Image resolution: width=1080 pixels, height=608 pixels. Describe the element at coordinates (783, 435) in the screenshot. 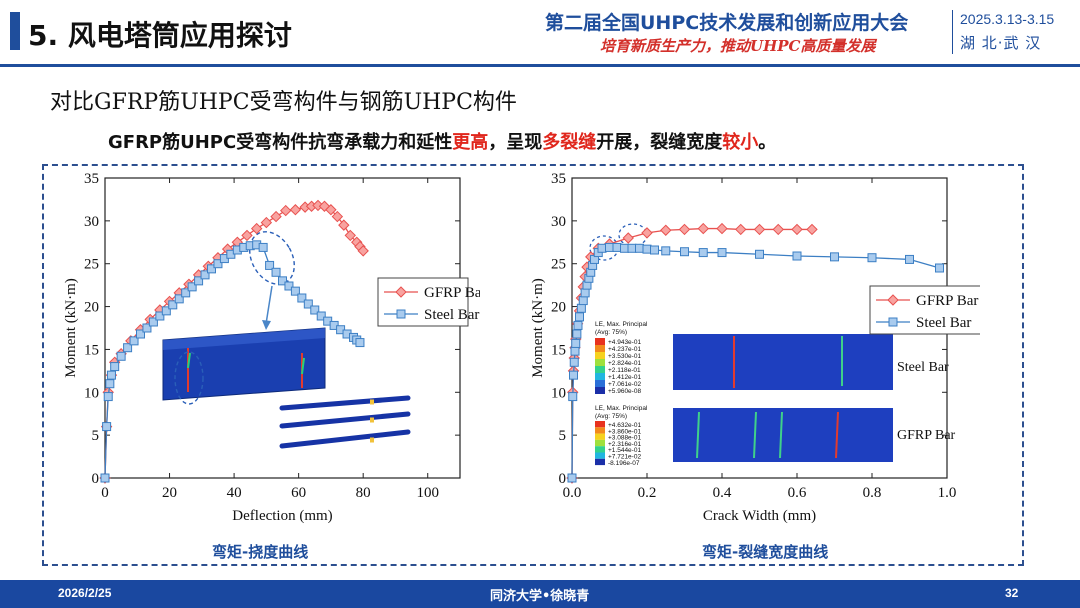

I see `gfrp-contour-panel` at that location.